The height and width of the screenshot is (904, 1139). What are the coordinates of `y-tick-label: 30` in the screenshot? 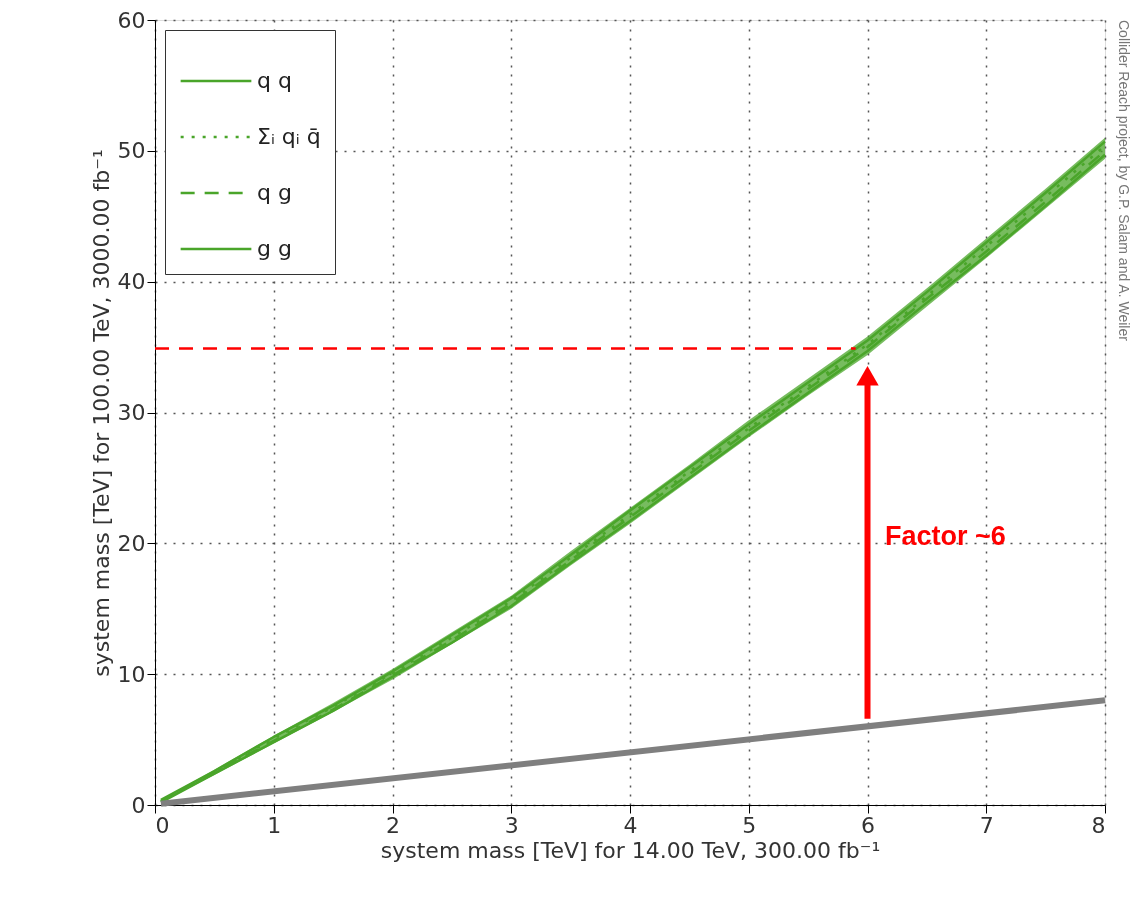 It's located at (131, 412).